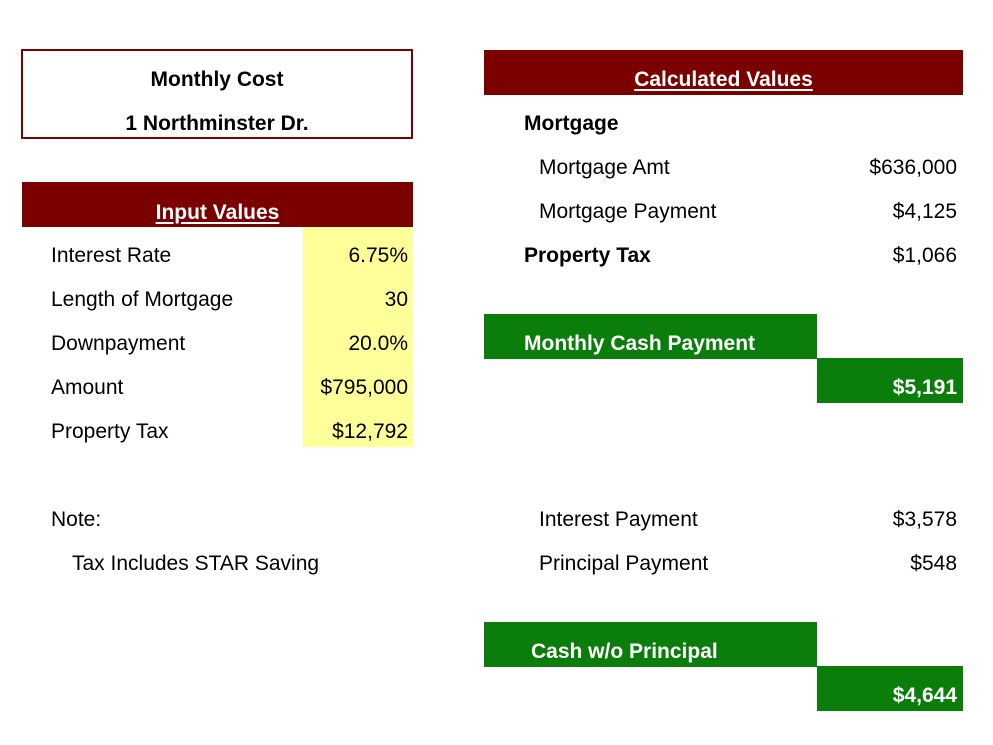 The width and height of the screenshot is (993, 745). I want to click on mortgage-payment-label: Mortgage Payment, so click(628, 211).